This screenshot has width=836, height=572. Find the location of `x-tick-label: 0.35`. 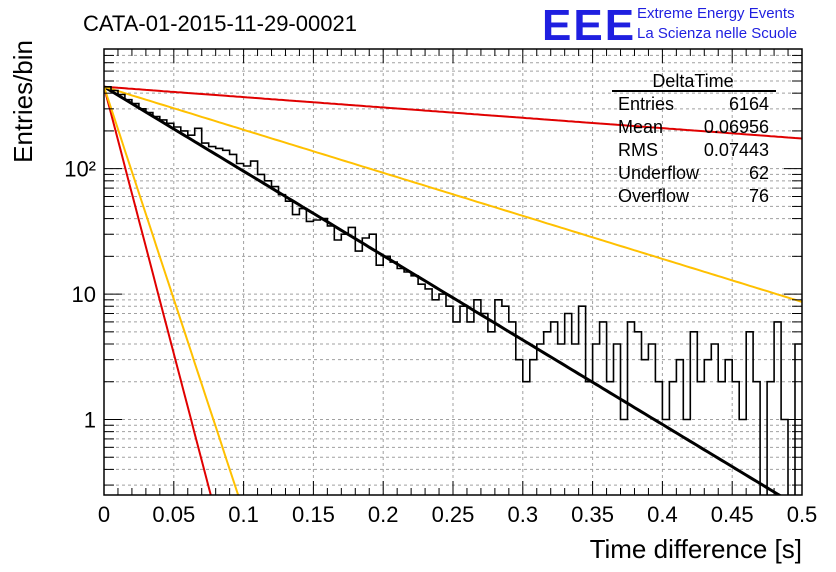

x-tick-label: 0.35 is located at coordinates (592, 514).